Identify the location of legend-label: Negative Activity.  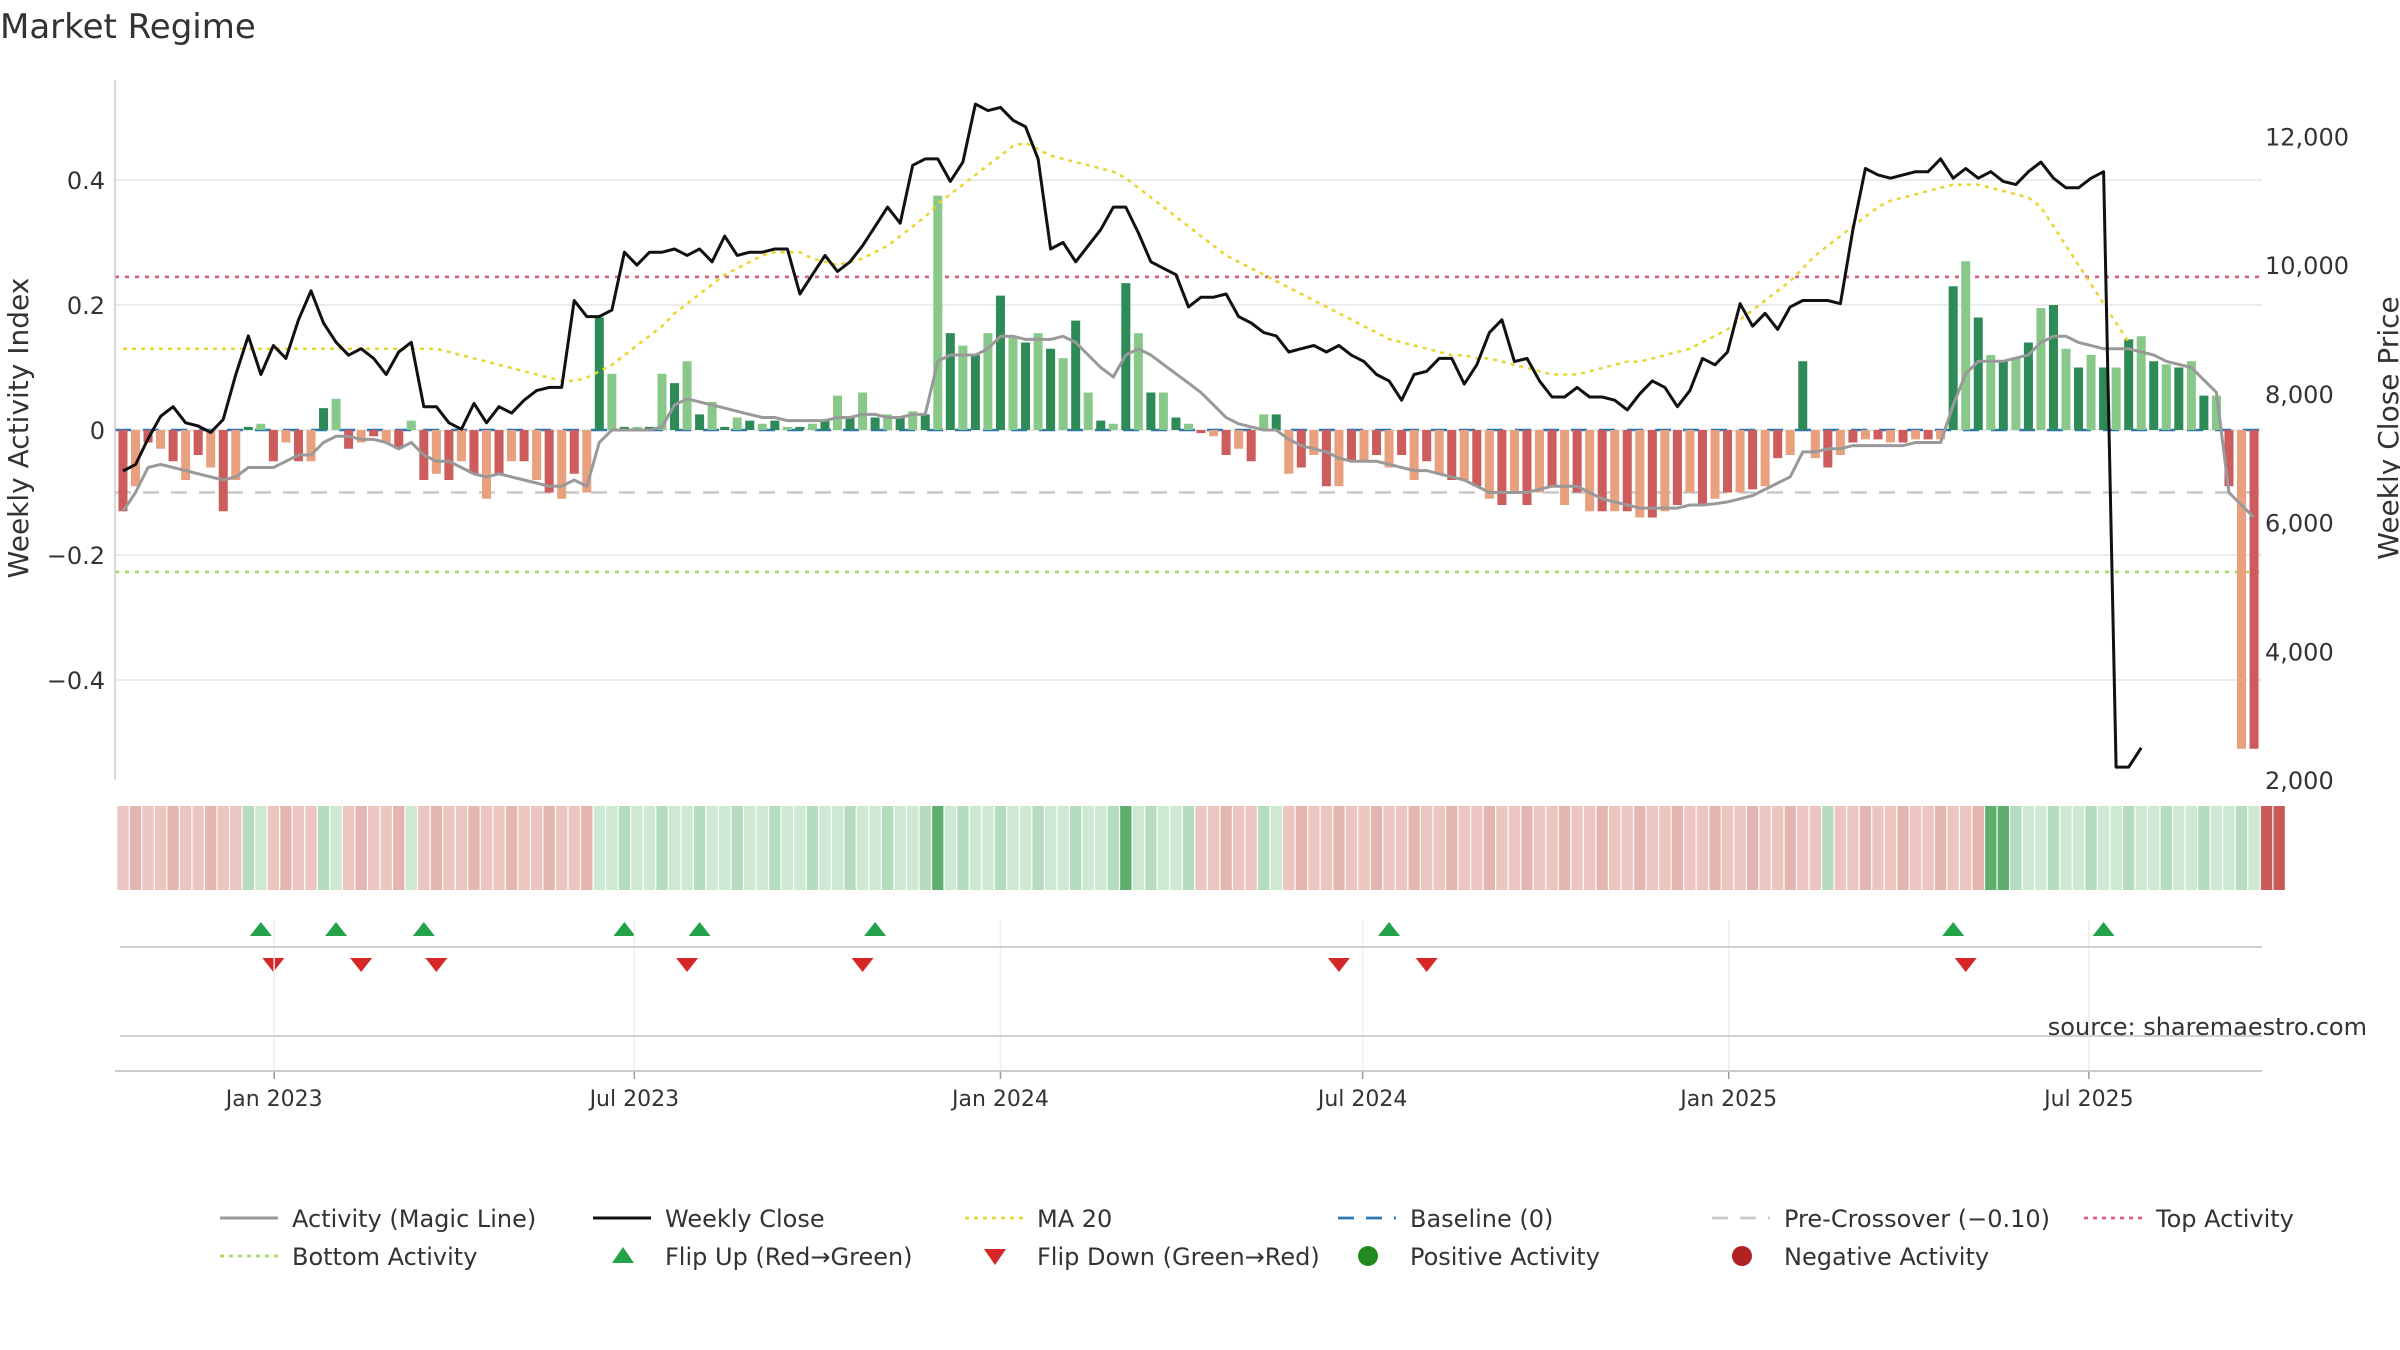
(1886, 1257).